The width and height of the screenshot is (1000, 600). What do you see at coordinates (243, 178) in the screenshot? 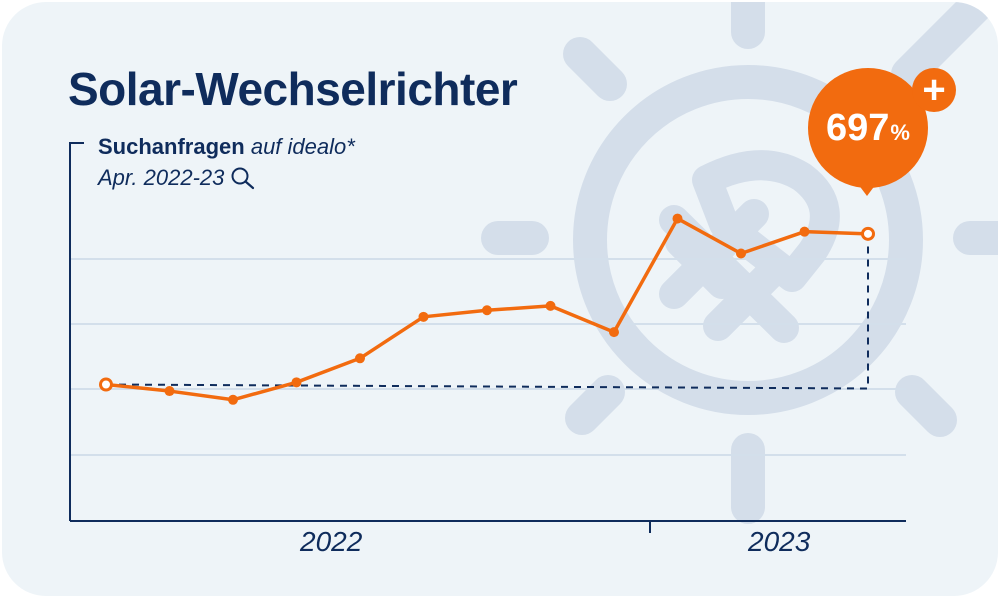
I see `magnifier-icon` at bounding box center [243, 178].